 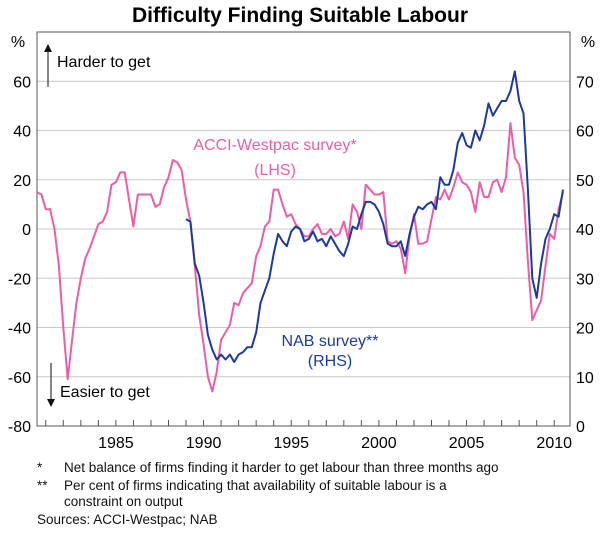 I want to click on left-tick-label: 20, so click(x=22, y=181).